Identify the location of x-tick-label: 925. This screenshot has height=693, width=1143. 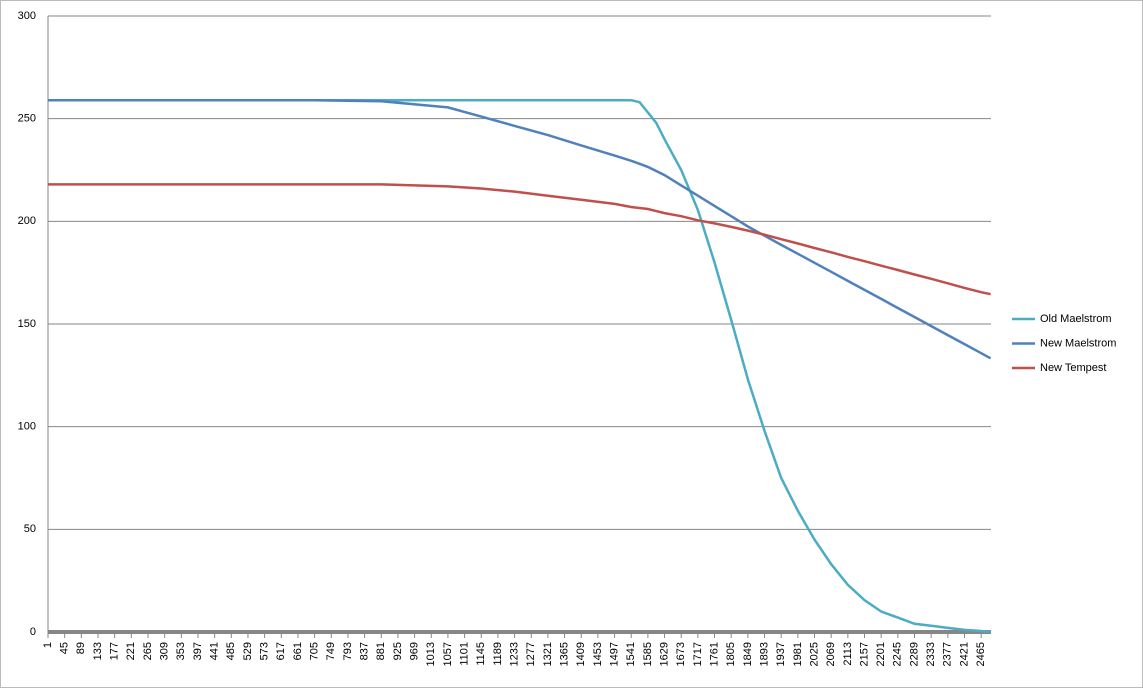
(398, 651).